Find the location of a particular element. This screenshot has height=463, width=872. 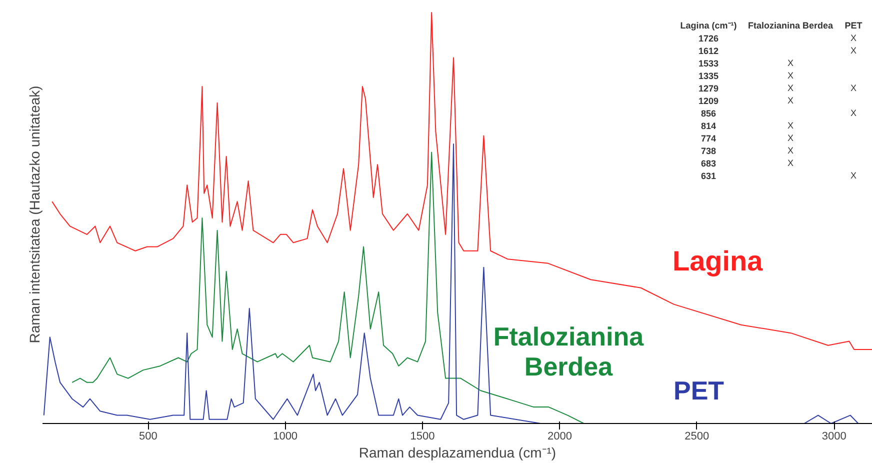

annotation: PET is located at coordinates (853, 25).